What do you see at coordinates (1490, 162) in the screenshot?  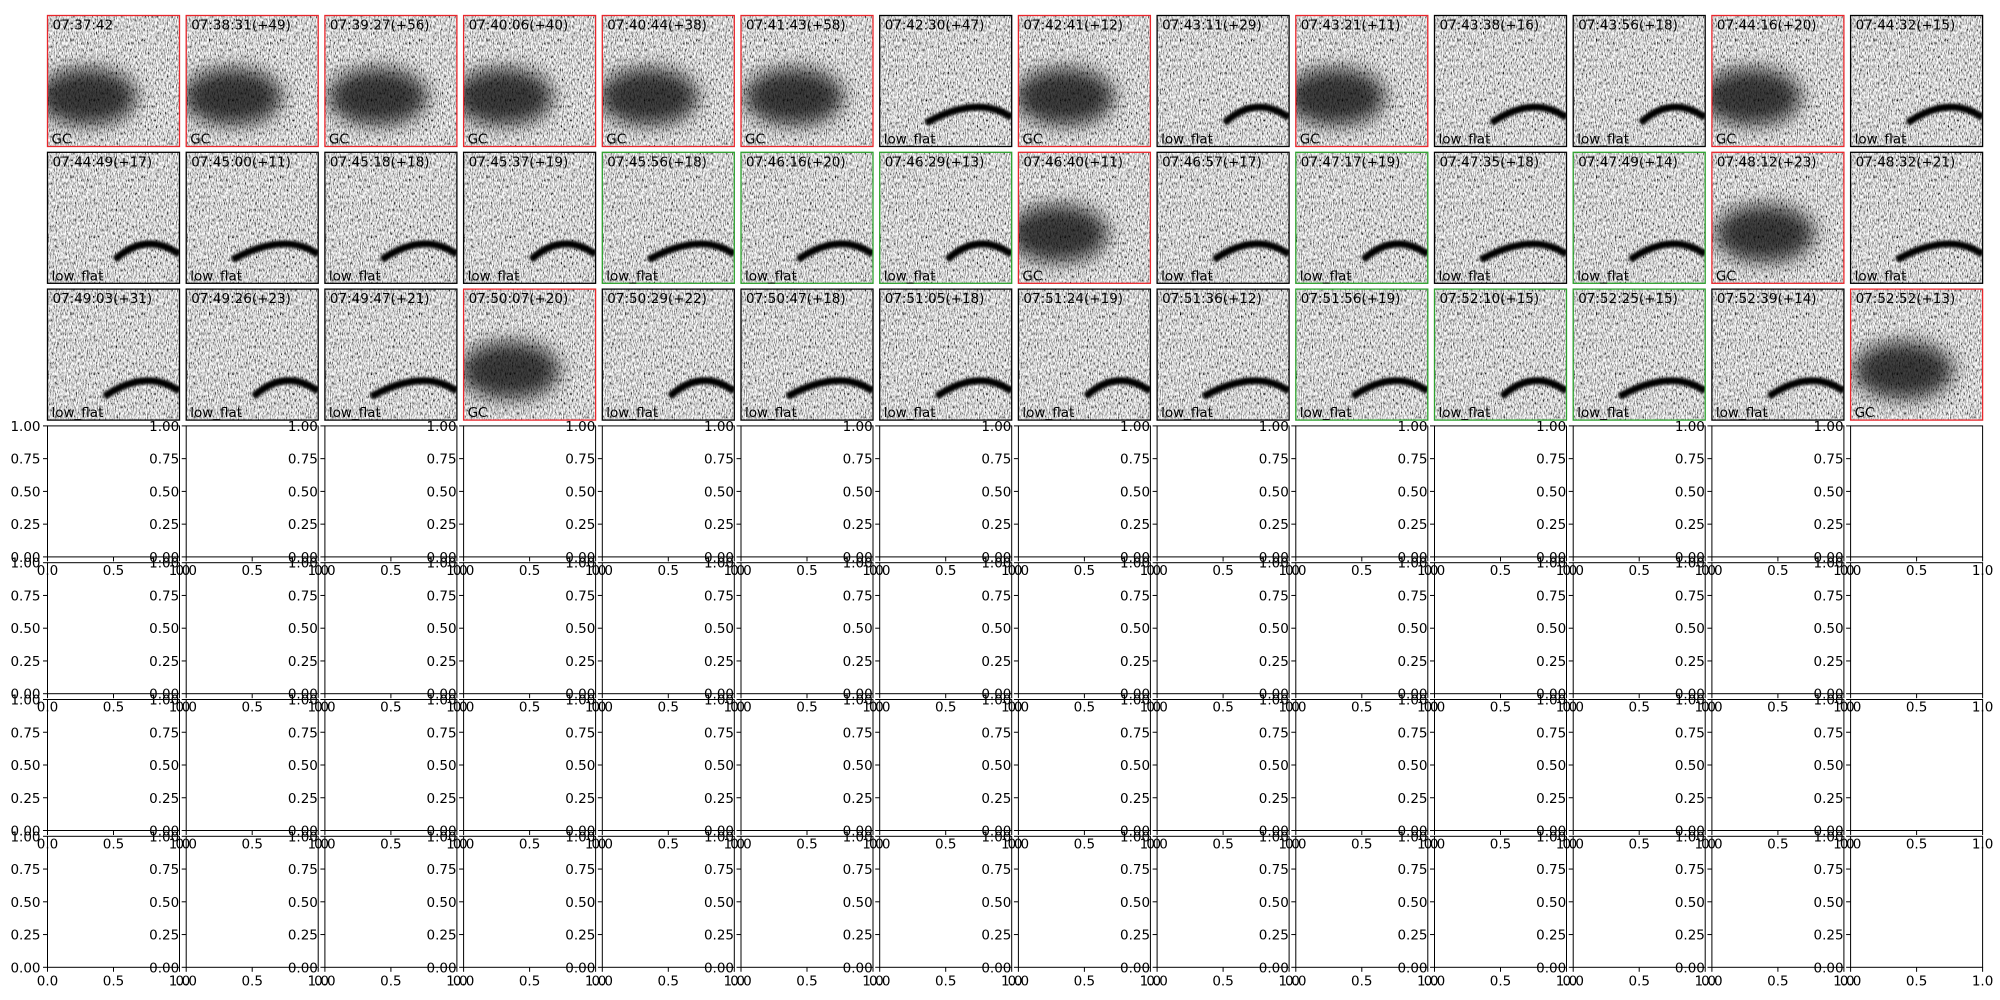 I see `panel-title: 07:47:35(+18)` at bounding box center [1490, 162].